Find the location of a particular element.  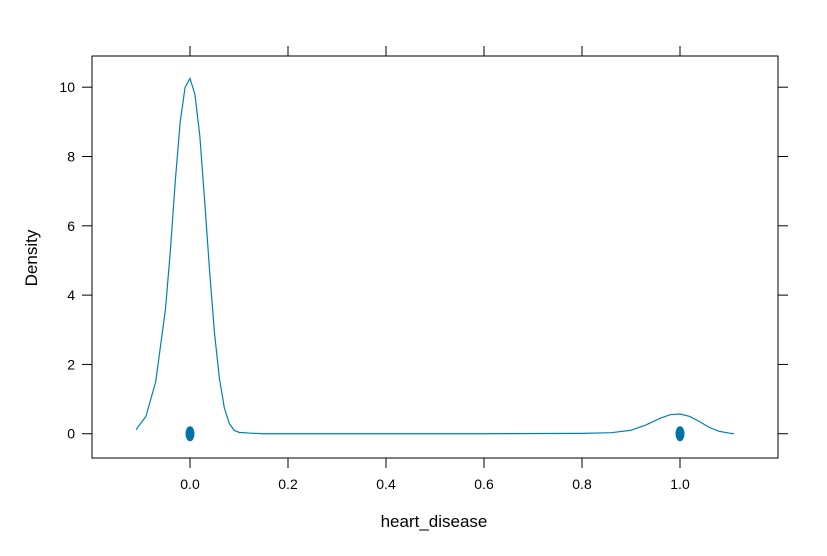

x-tick-label: 1.0 is located at coordinates (680, 484).